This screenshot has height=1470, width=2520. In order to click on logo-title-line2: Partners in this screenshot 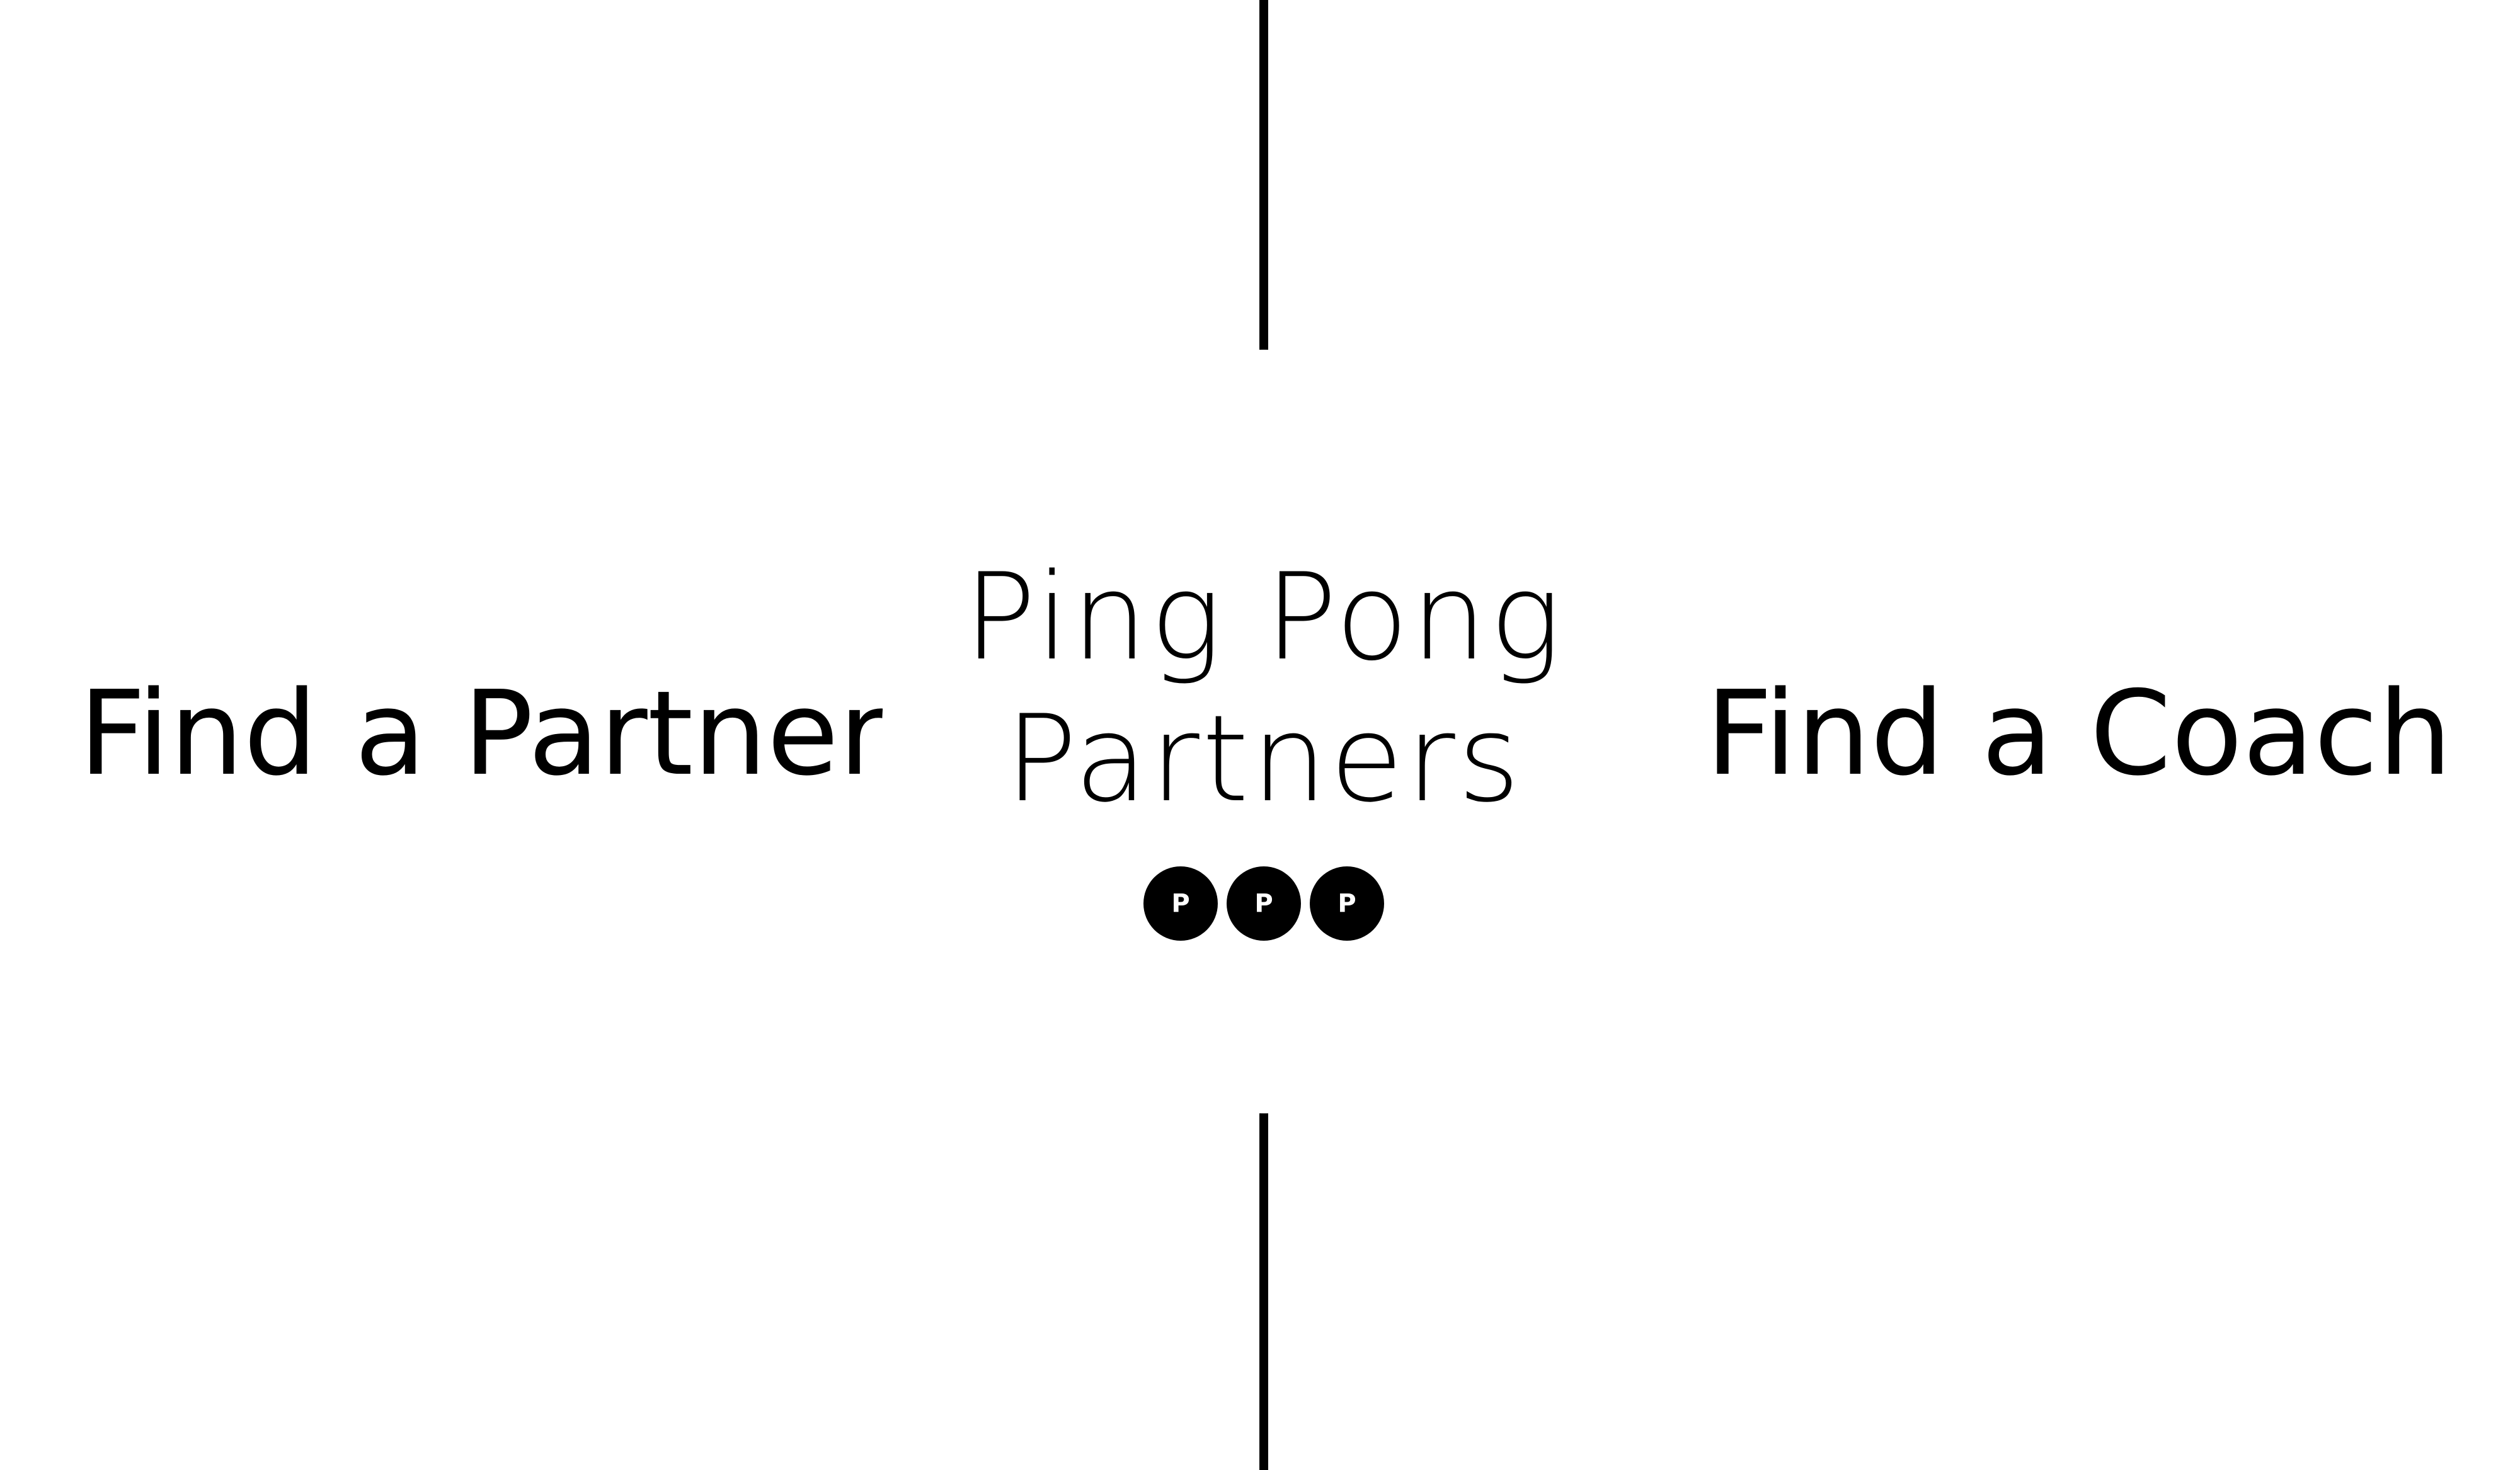, I will do `click(1264, 759)`.